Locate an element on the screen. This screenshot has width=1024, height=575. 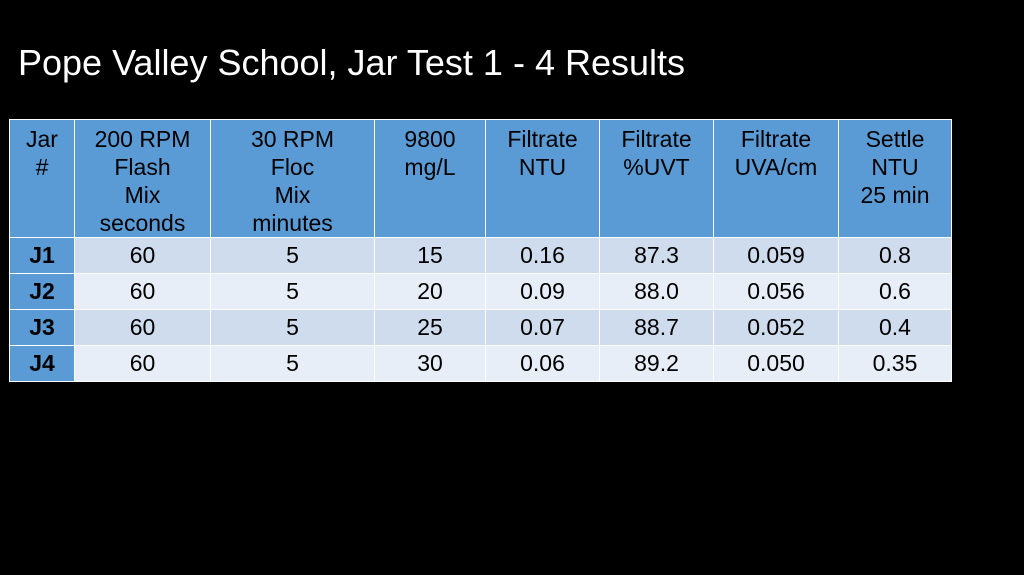
header-filtrate-uvt: Filtrate %UVT is located at coordinates (656, 178).